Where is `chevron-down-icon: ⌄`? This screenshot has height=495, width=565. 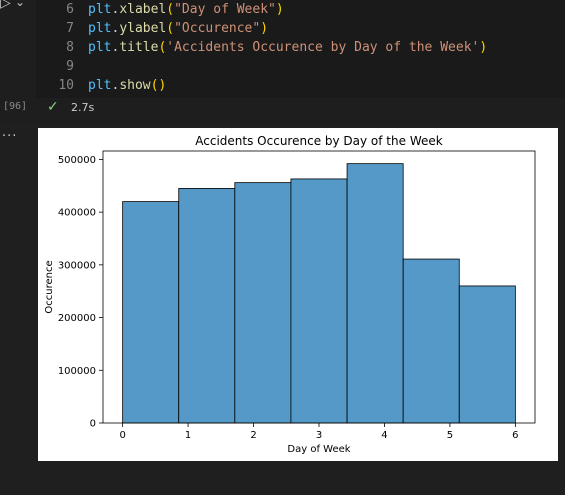 chevron-down-icon: ⌄ is located at coordinates (20, 4).